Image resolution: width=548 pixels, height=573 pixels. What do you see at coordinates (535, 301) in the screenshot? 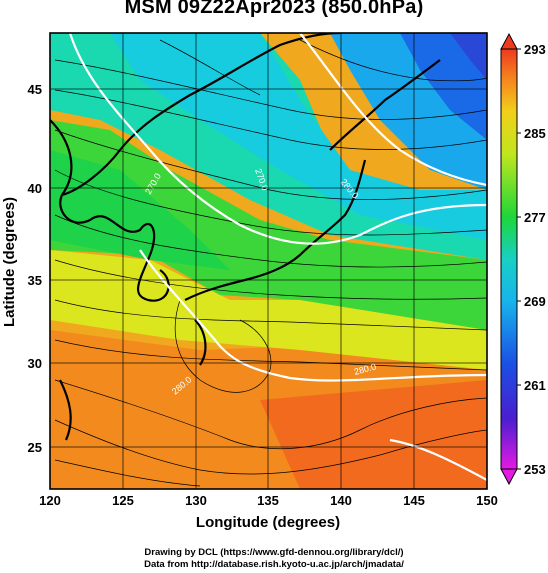
I see `colorbar-tick-label: 269` at bounding box center [535, 301].